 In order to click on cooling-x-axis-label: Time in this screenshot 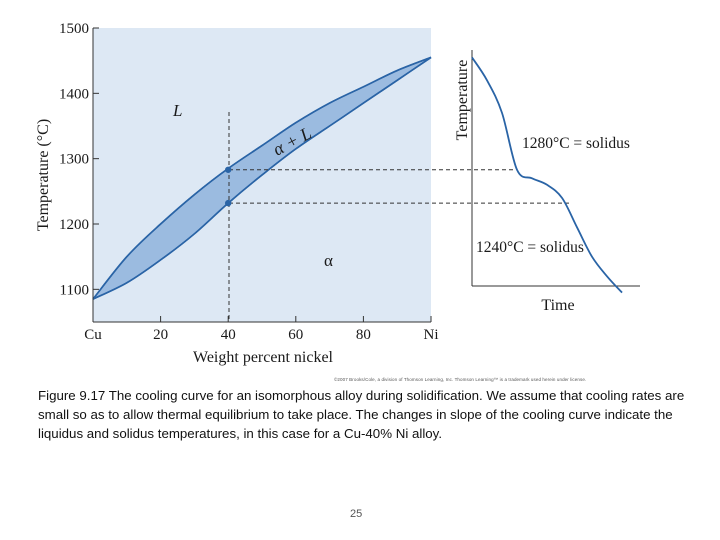, I will do `click(557, 305)`.